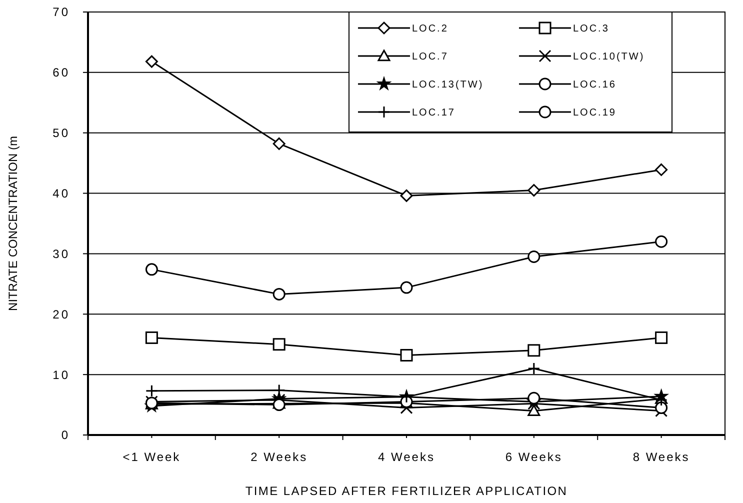 This screenshot has width=743, height=503. What do you see at coordinates (279, 457) in the screenshot?
I see `x-tick-label: 2 Weeks` at bounding box center [279, 457].